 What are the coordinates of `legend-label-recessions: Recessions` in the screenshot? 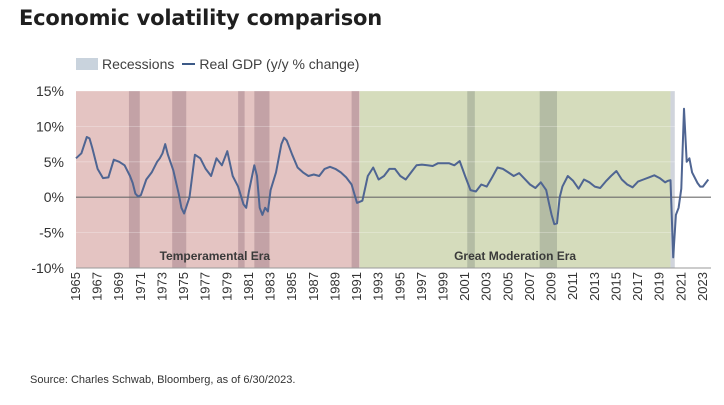 It's located at (138, 64).